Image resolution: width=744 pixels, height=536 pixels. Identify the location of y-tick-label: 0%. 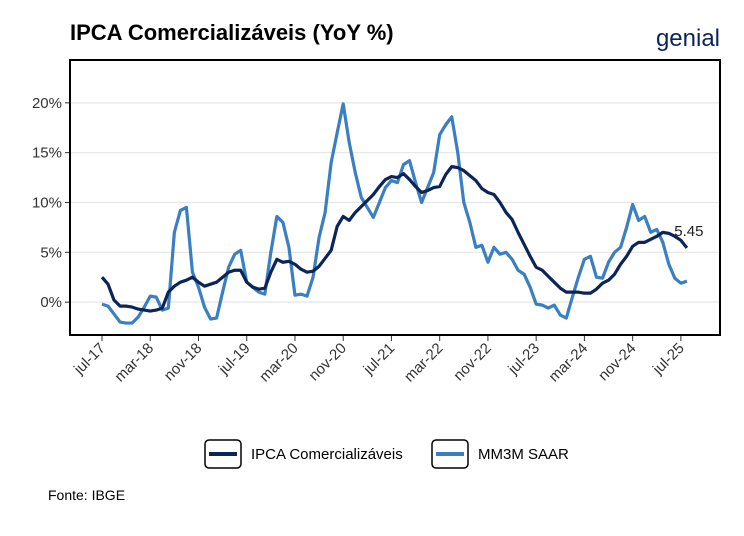
(51, 302).